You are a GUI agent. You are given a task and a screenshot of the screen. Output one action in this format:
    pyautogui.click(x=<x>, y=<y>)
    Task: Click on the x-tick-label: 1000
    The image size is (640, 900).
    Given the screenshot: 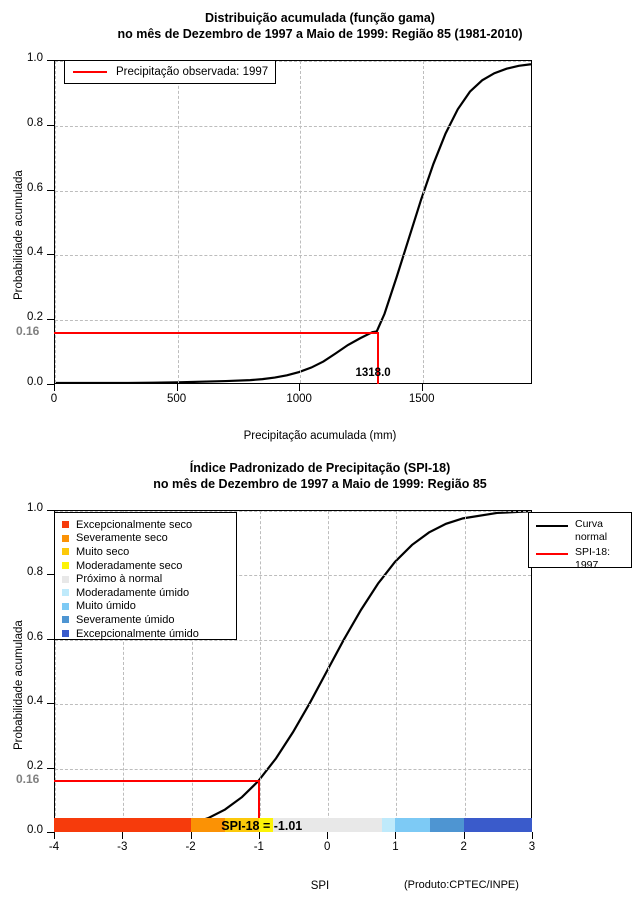 What is the action you would take?
    pyautogui.click(x=299, y=399)
    